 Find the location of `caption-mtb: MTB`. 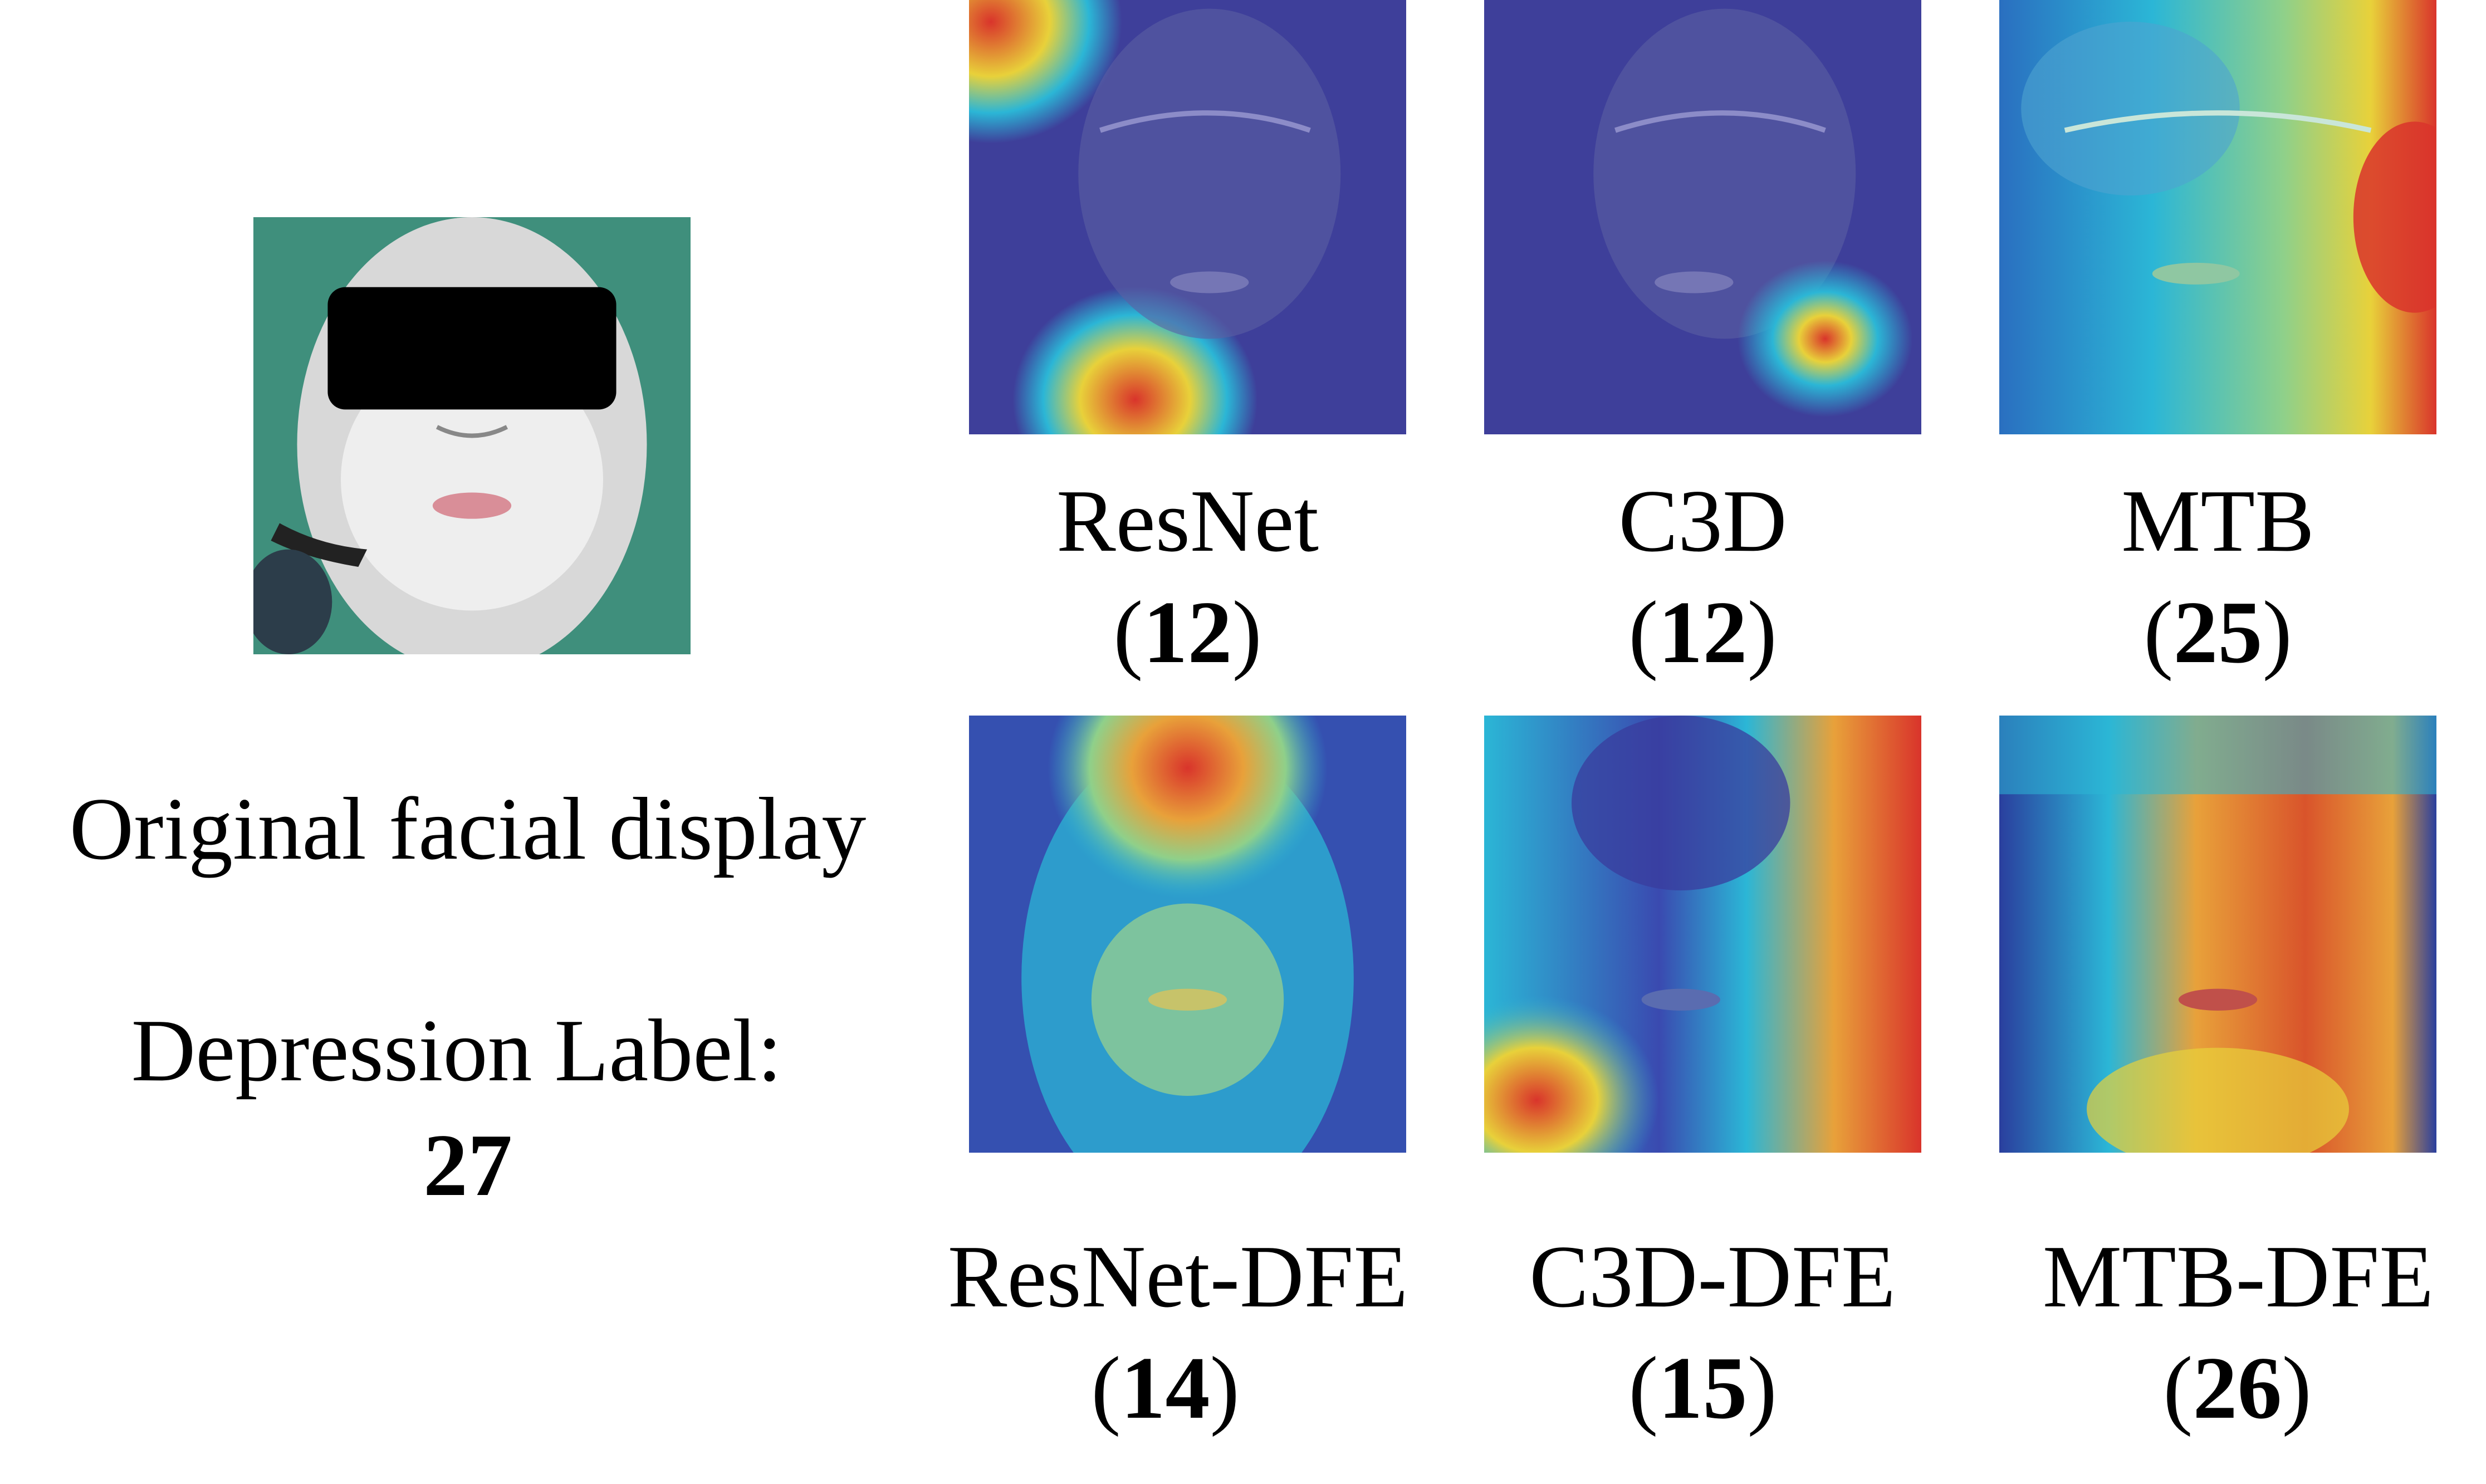

caption-mtb: MTB is located at coordinates (2217, 520).